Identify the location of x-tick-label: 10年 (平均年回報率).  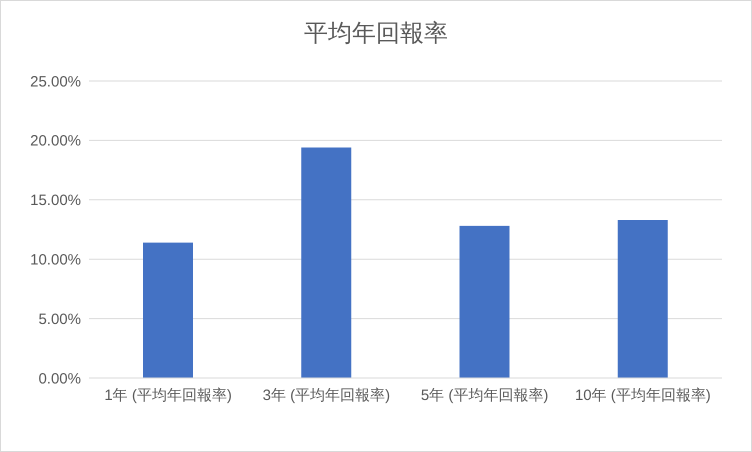
(642, 395).